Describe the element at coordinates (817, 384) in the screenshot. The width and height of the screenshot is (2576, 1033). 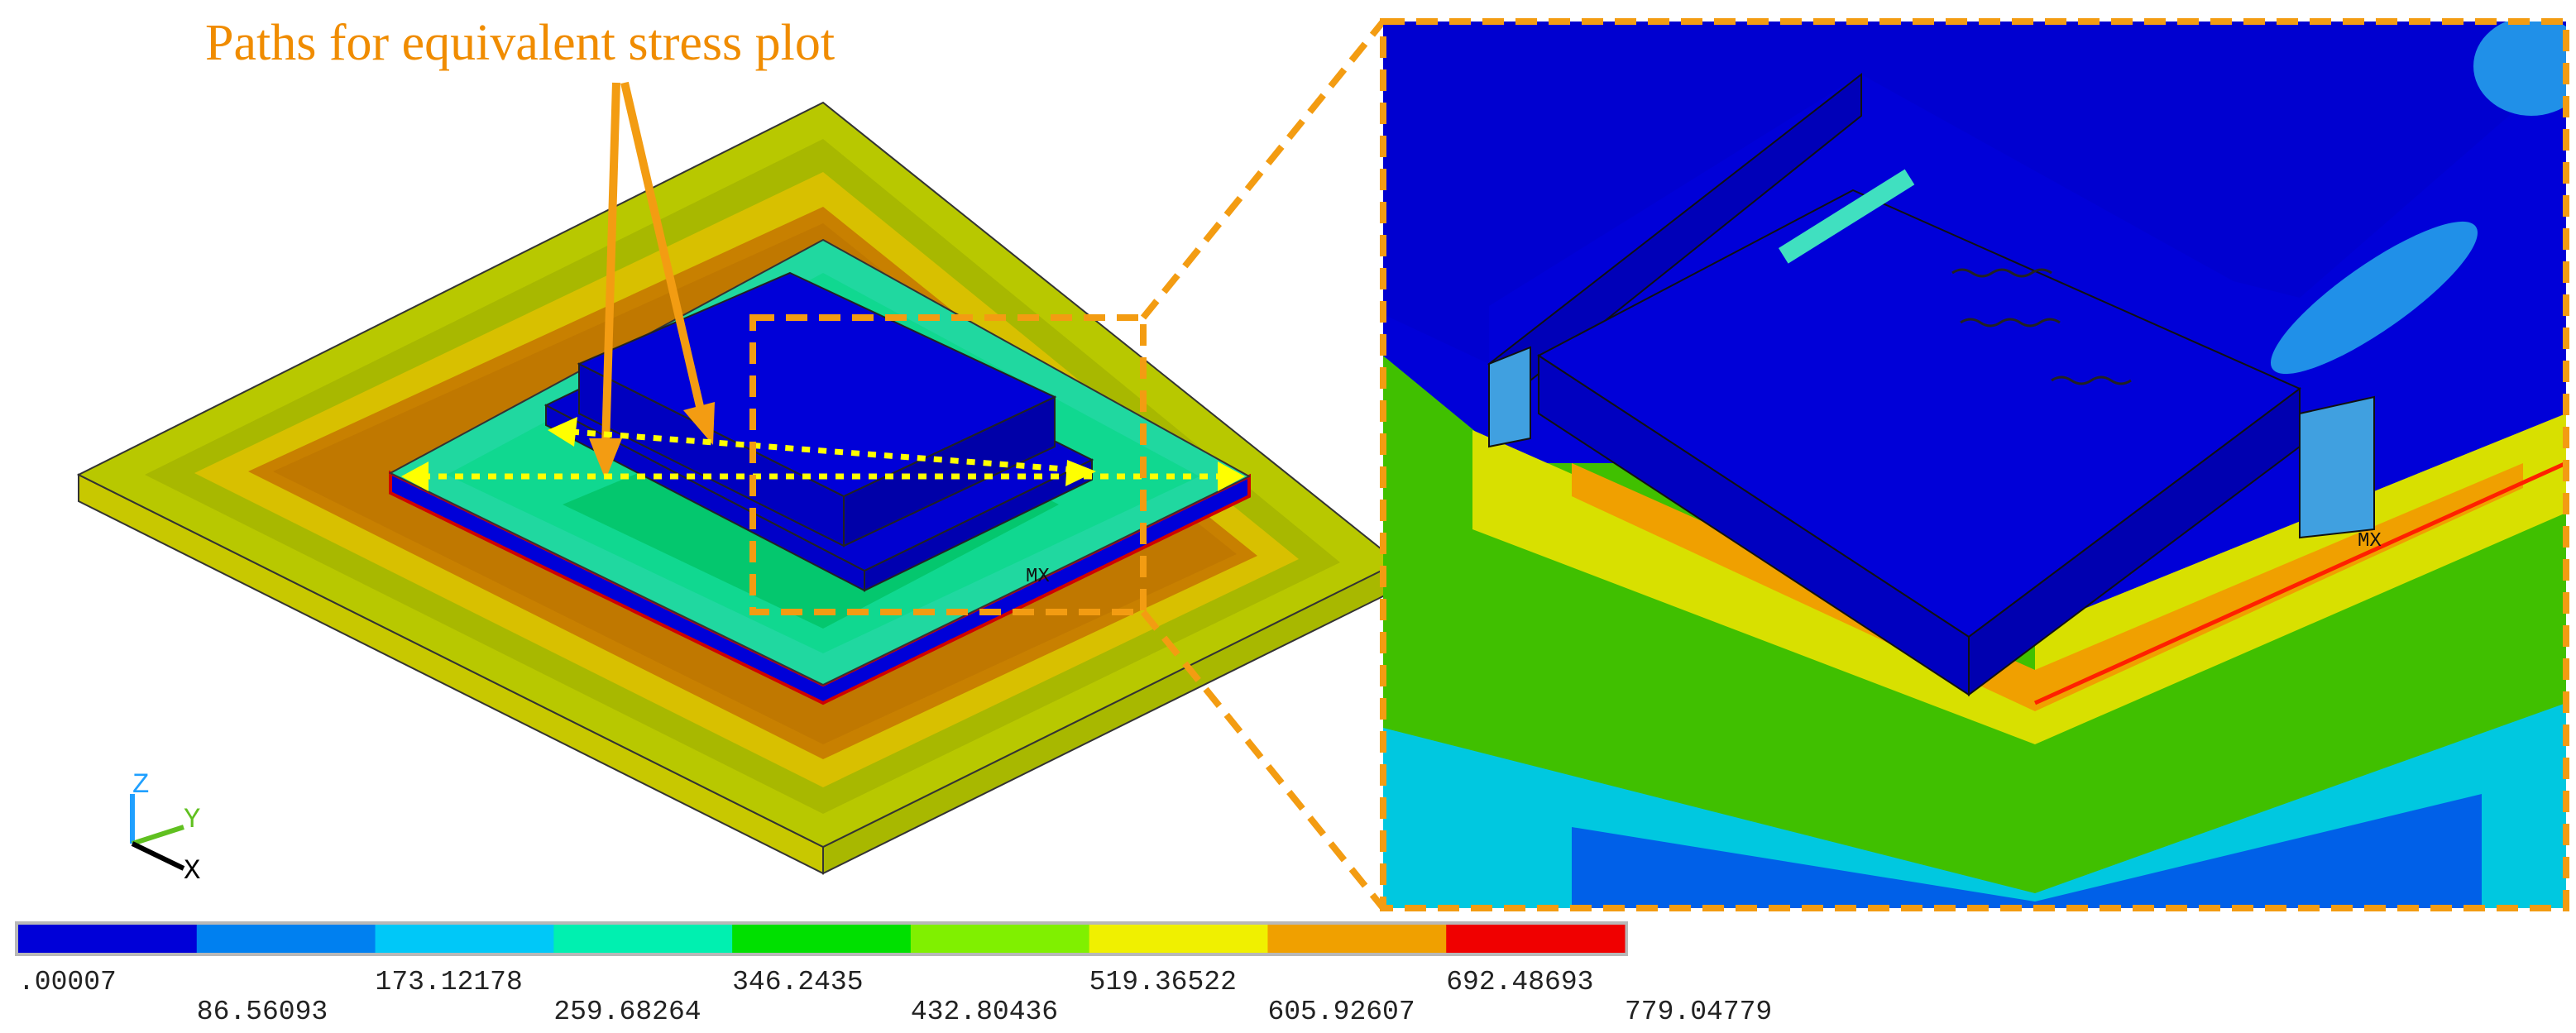
I see `chip-block-top` at that location.